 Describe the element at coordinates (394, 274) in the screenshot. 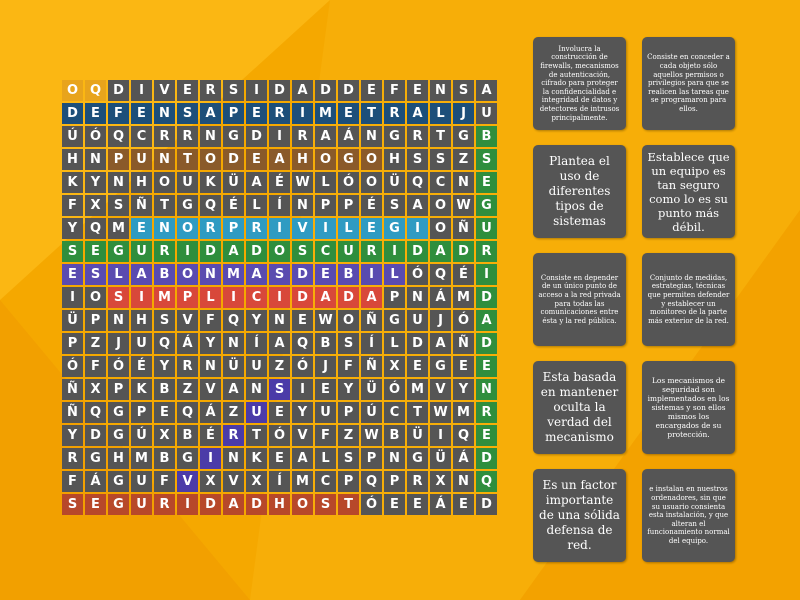

I see `grid-cell: L` at that location.